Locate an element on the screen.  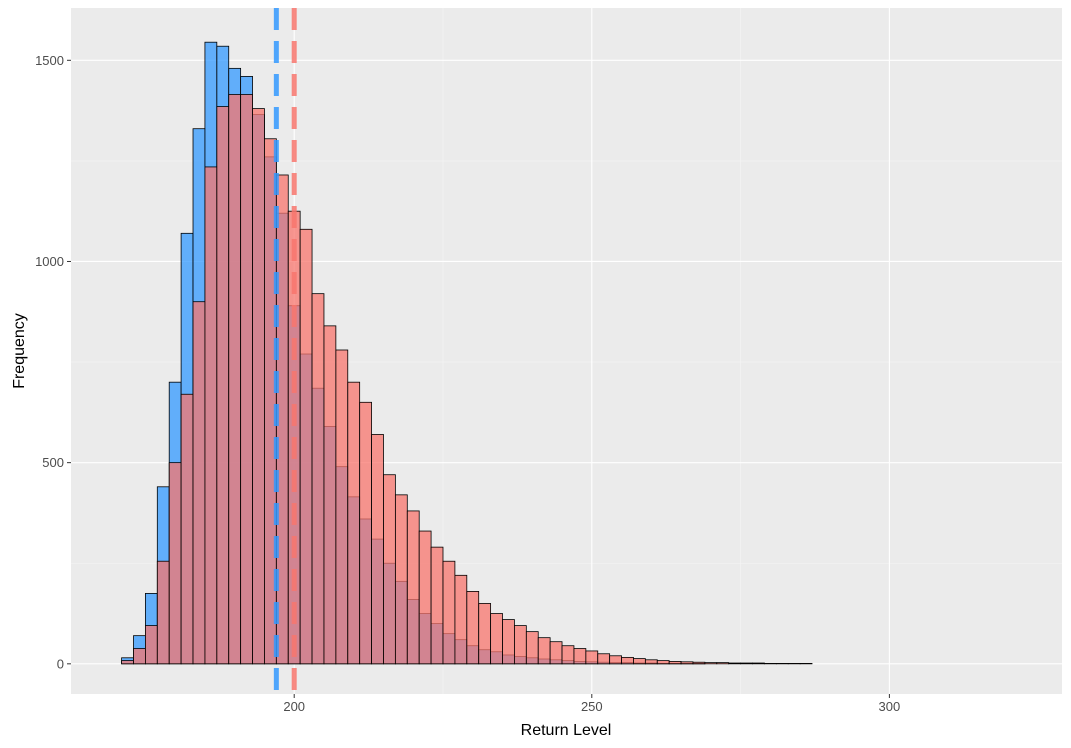
x-axis-title: Return Level is located at coordinates (566, 730).